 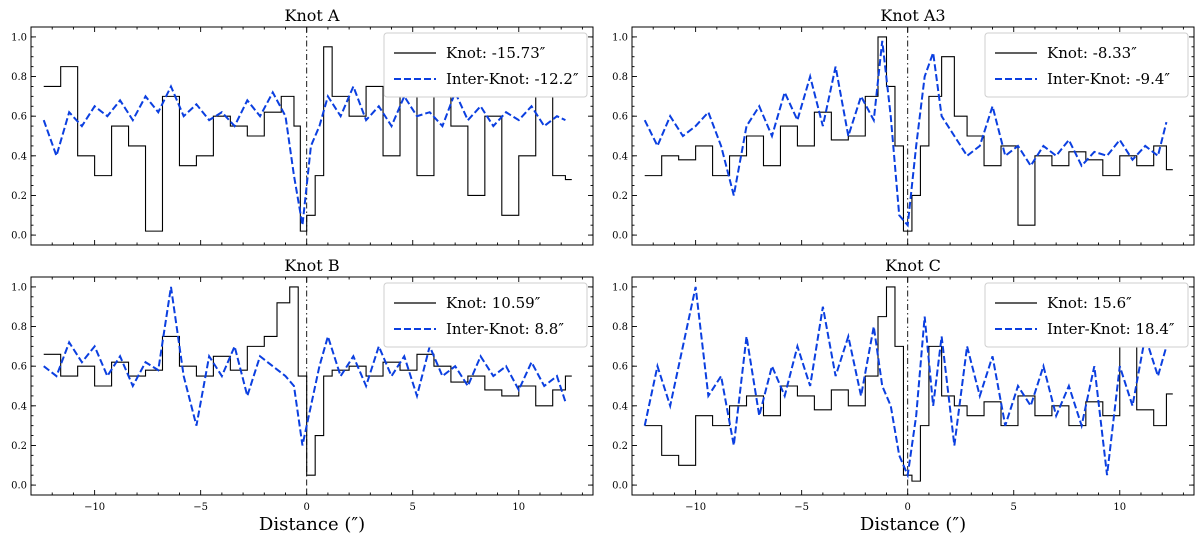 I want to click on legend-inter-knot-label: Inter-Knot: 8.8″, so click(x=505, y=329).